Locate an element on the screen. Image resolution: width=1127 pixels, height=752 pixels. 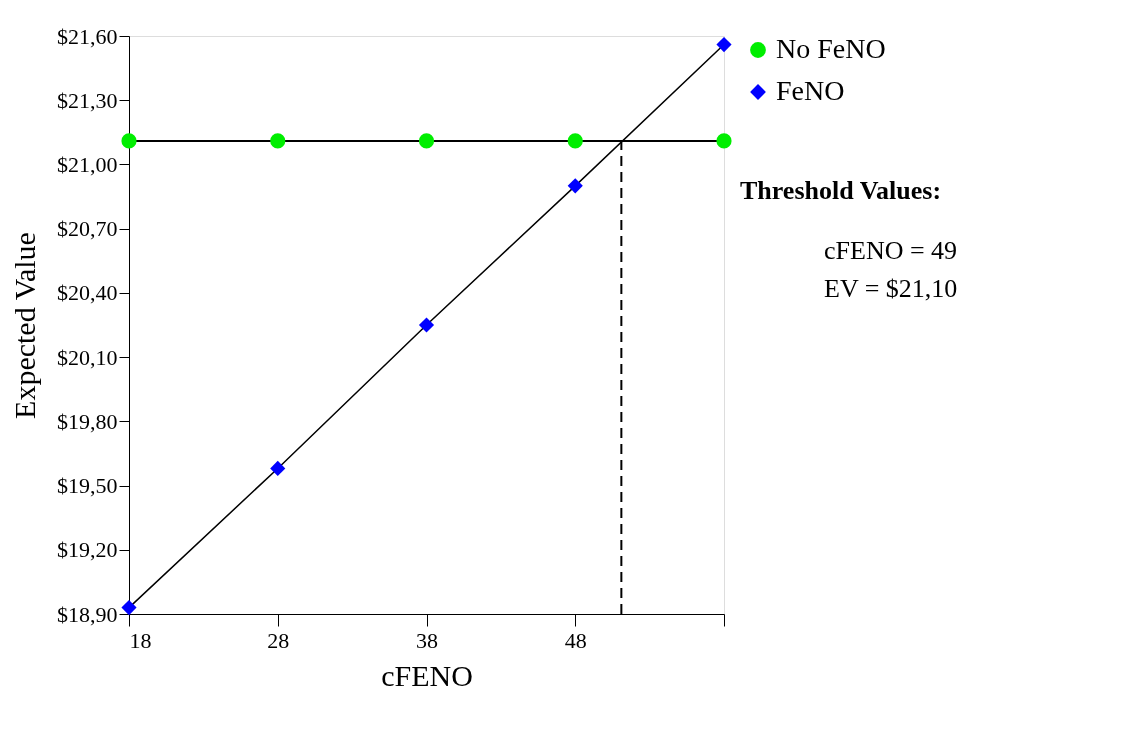
y-tick-label: $19,50 is located at coordinates (87, 486).